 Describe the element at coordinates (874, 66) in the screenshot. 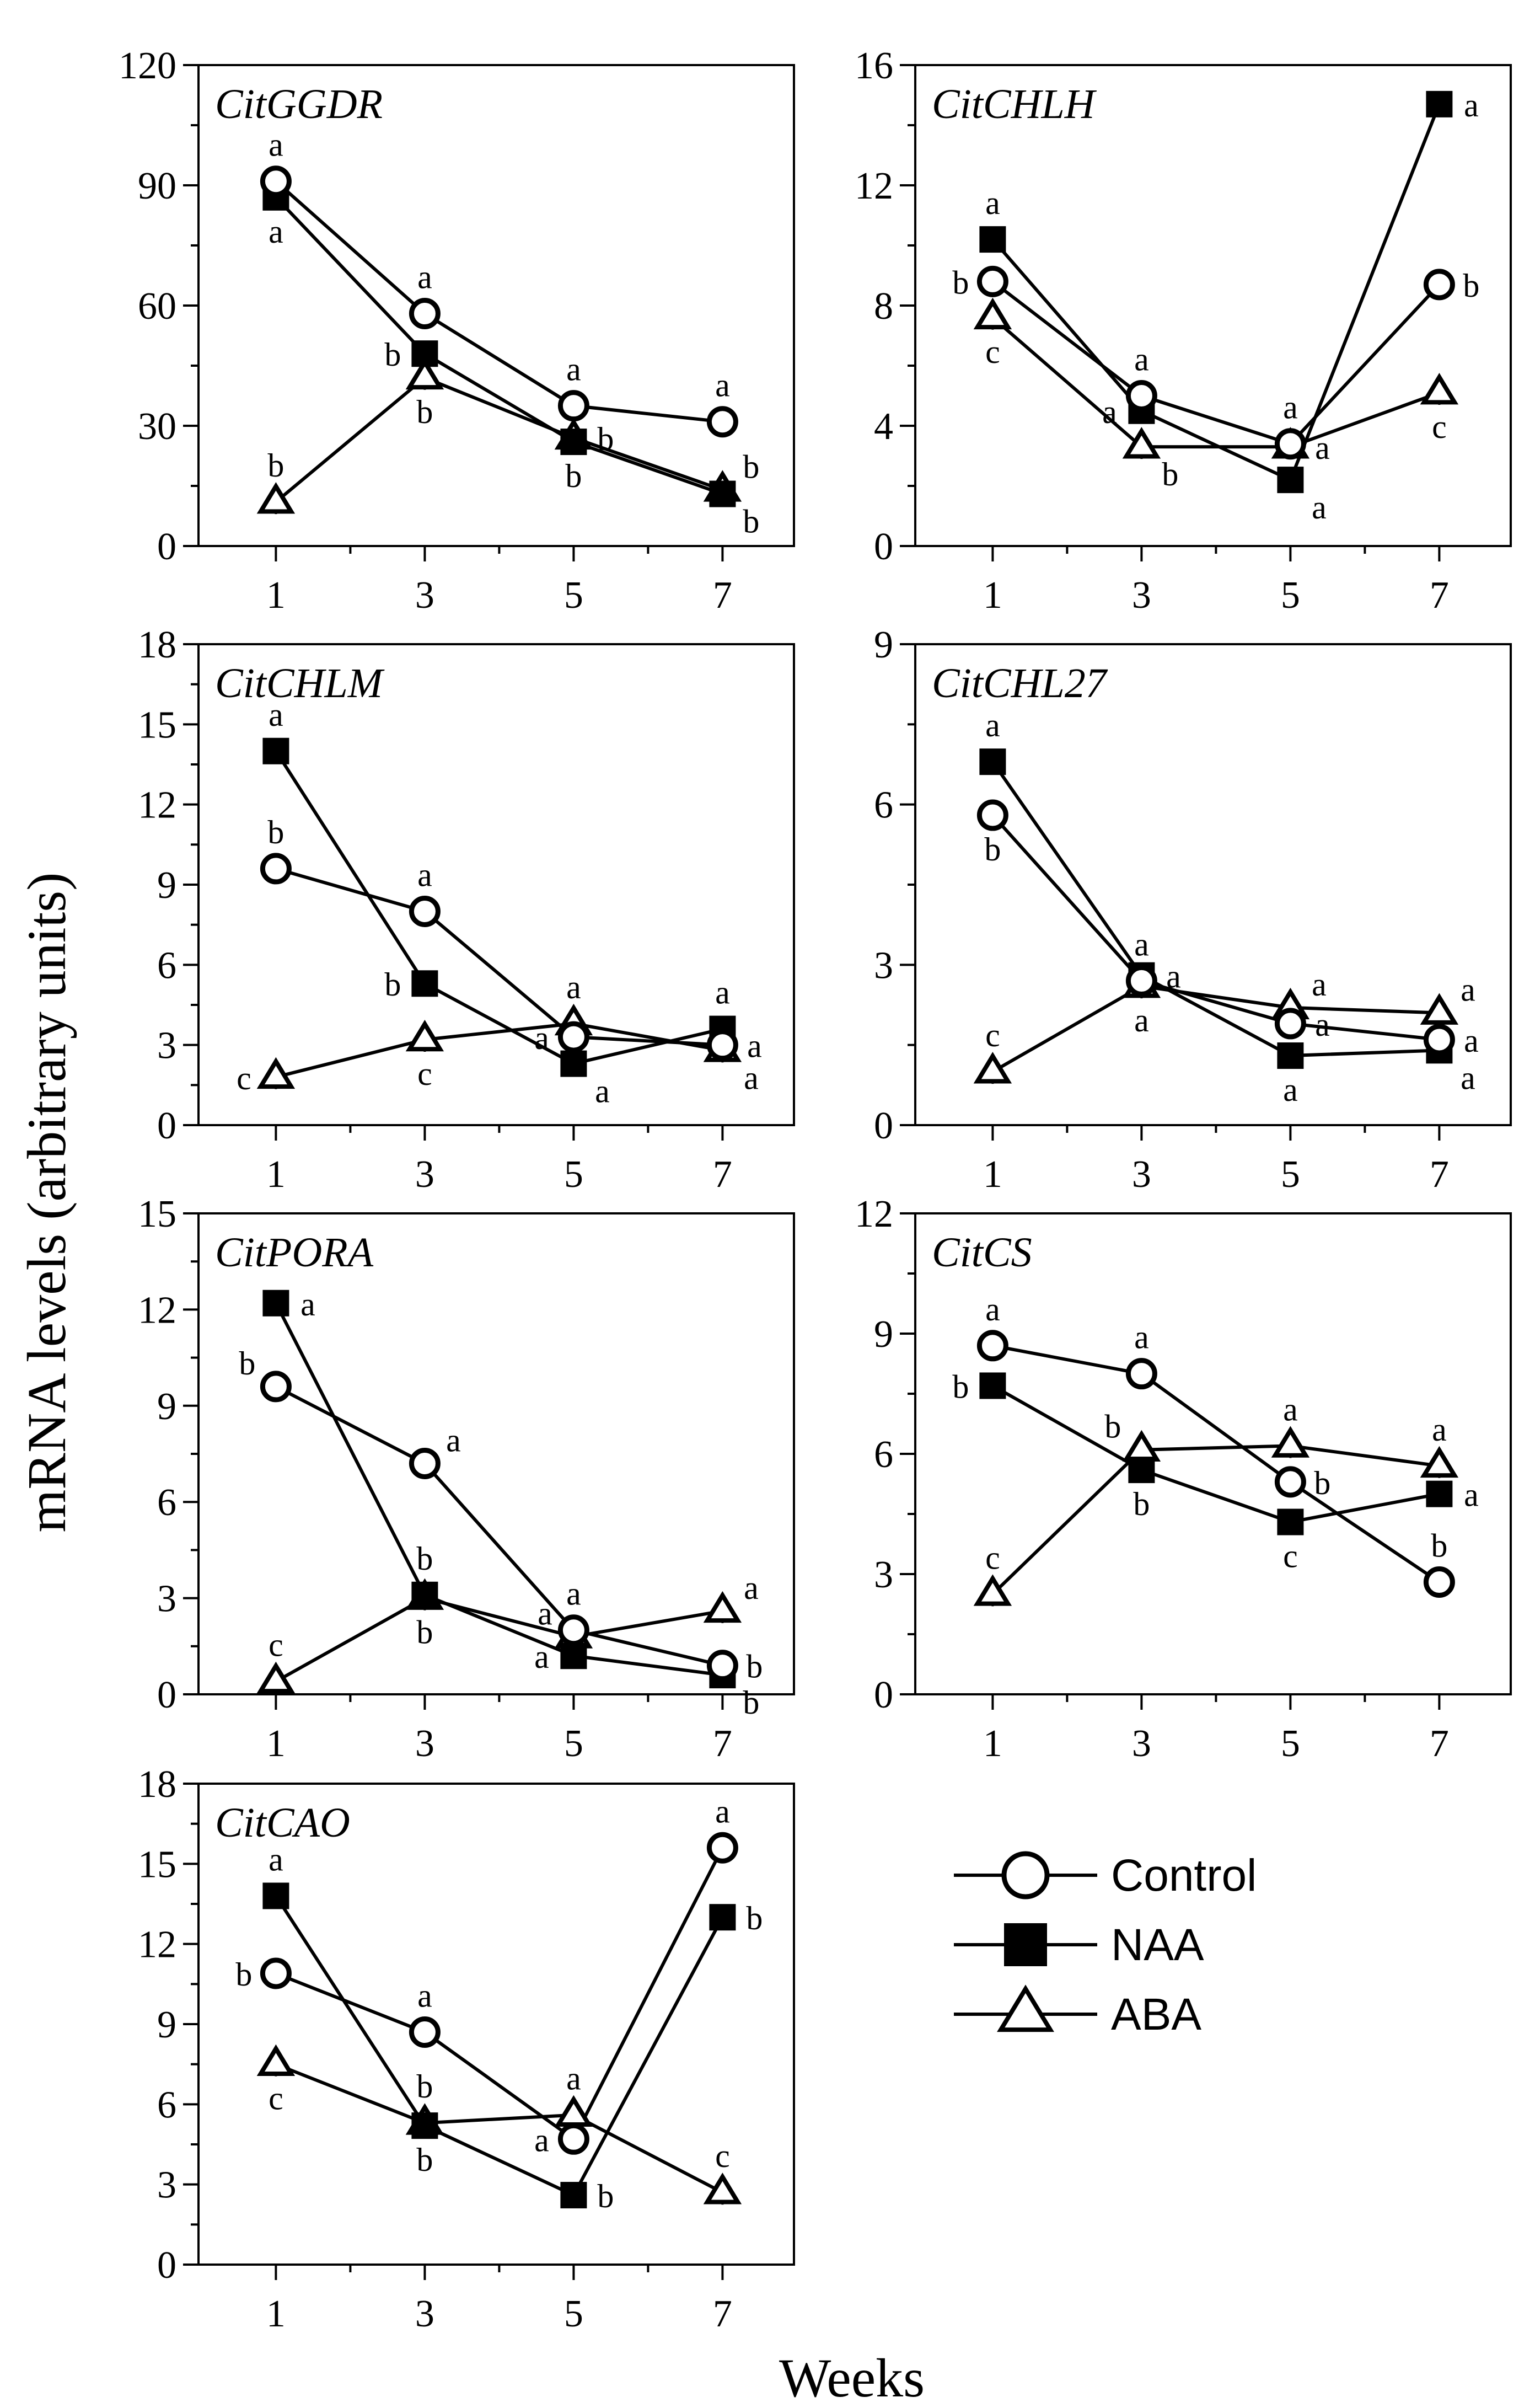

I see `y-tick-label: 16` at that location.